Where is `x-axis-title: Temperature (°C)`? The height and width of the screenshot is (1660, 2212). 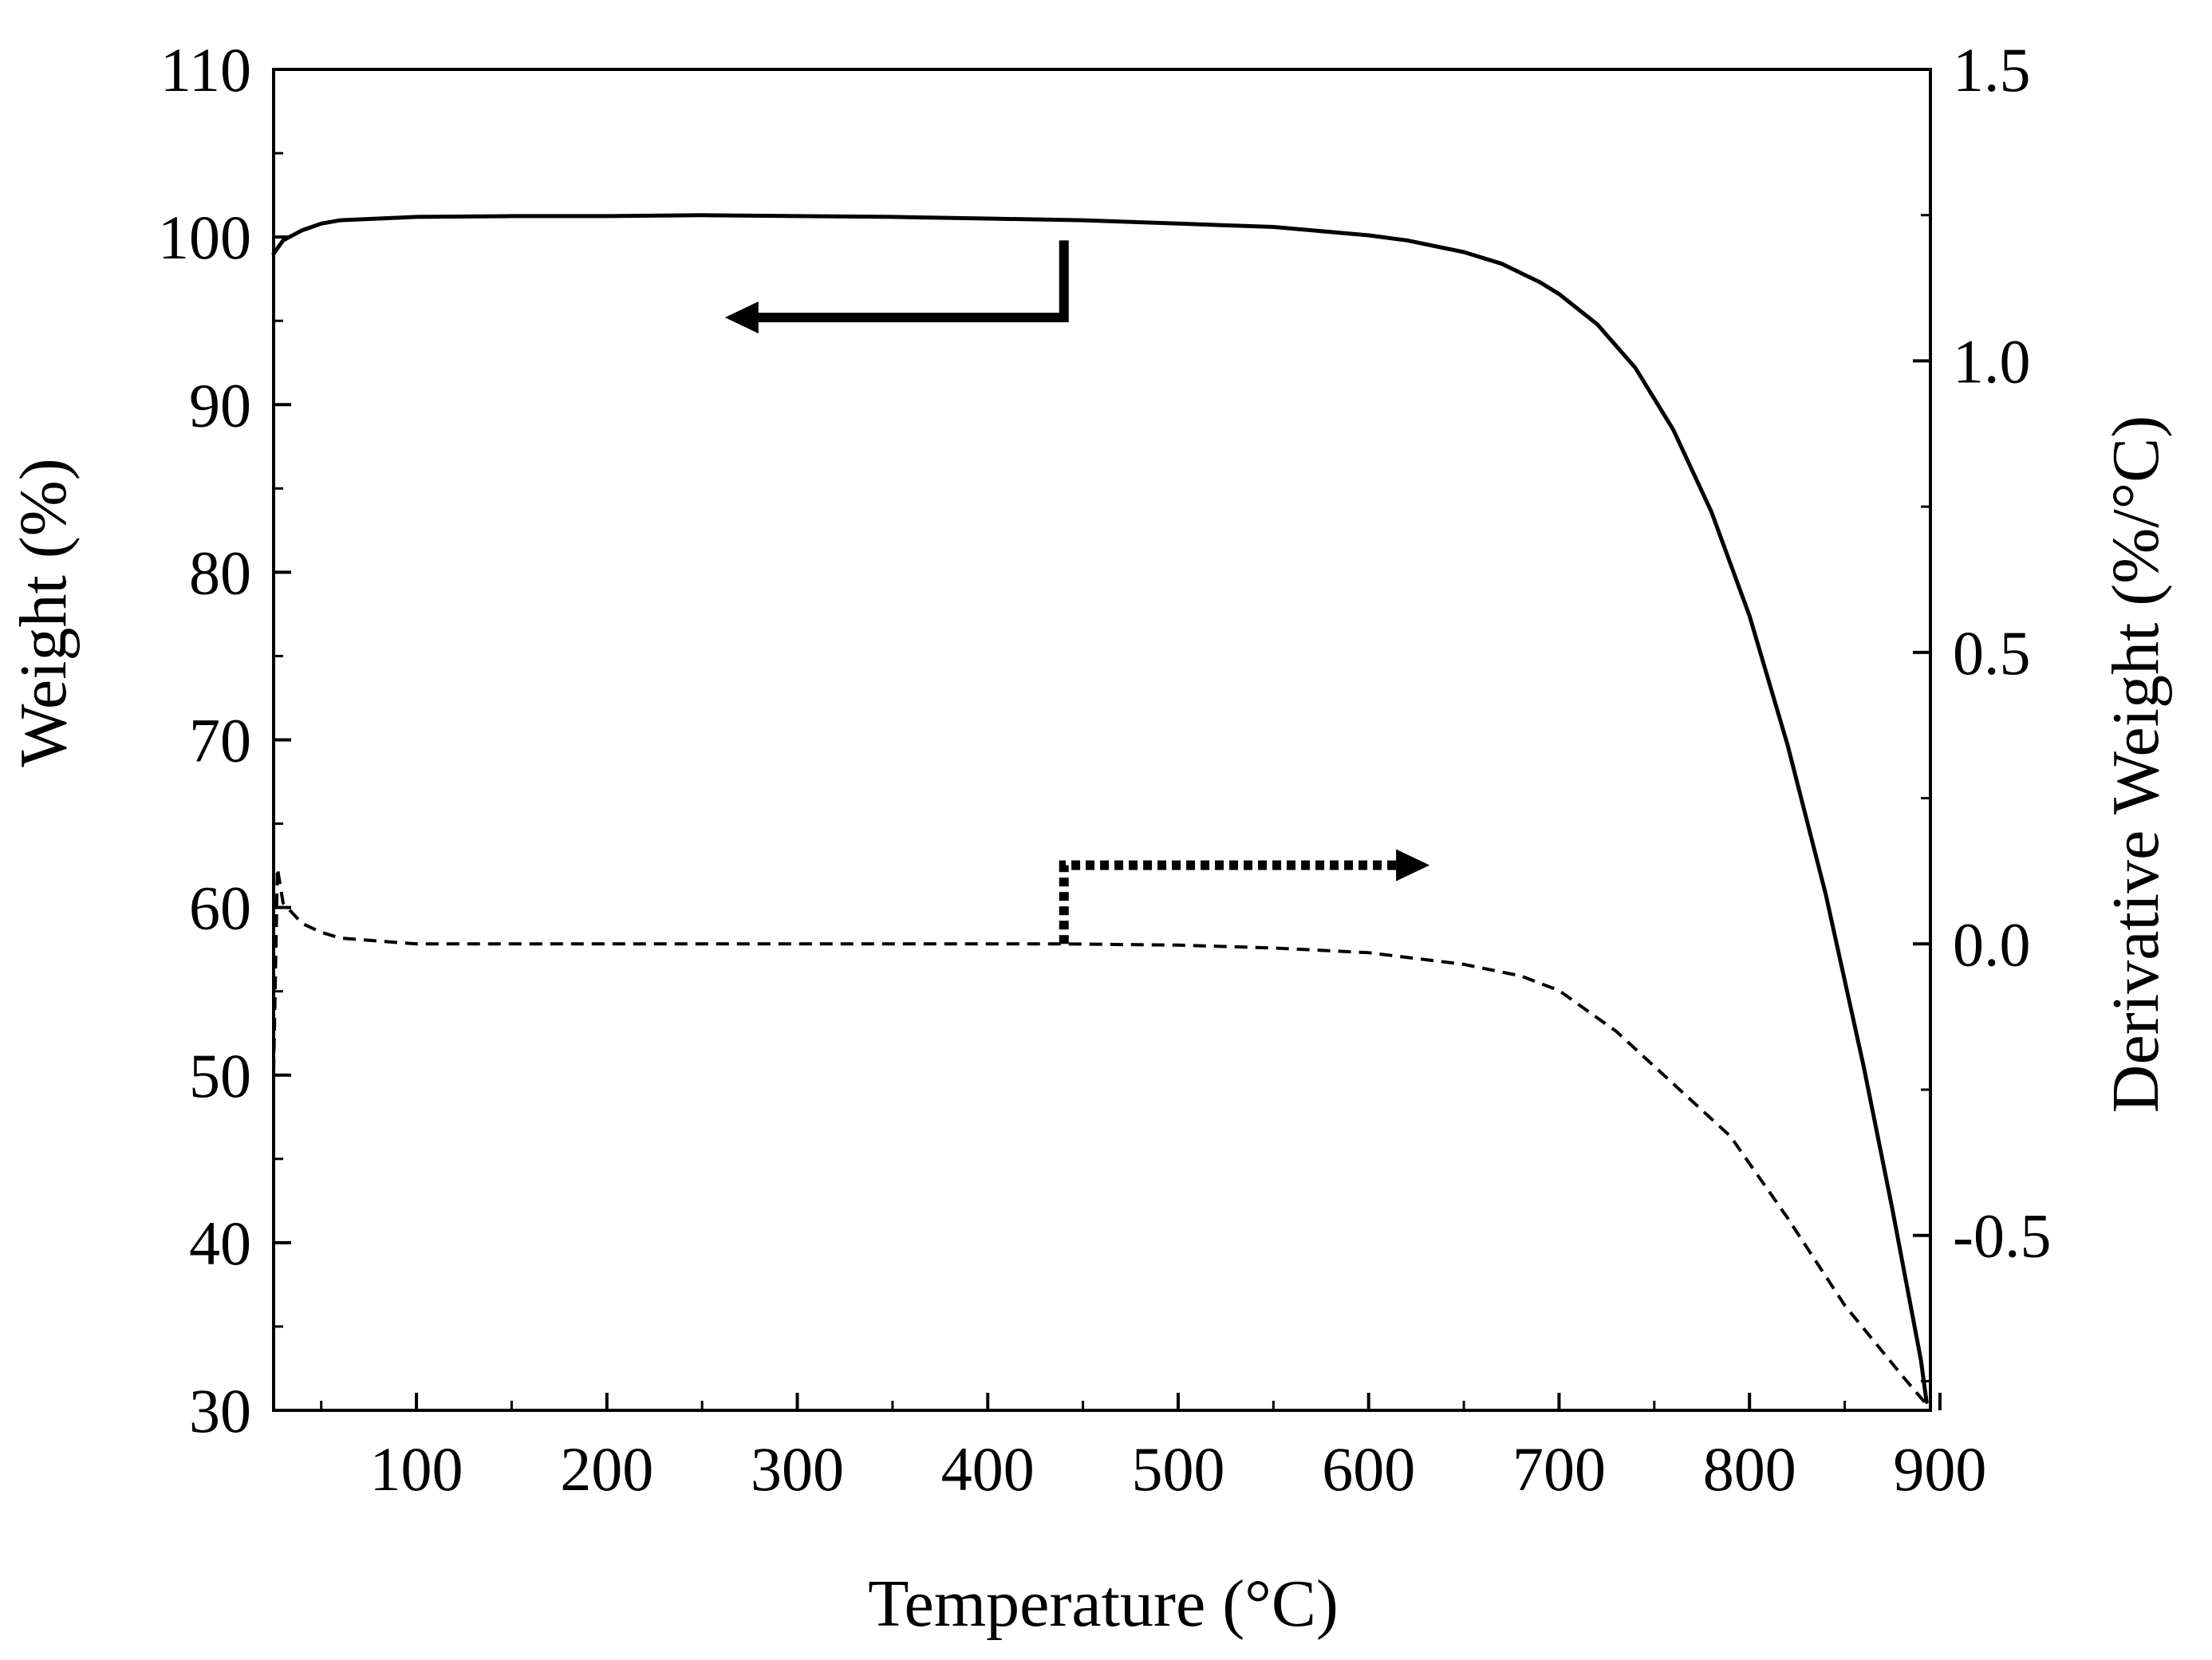 x-axis-title: Temperature (°C) is located at coordinates (1103, 1604).